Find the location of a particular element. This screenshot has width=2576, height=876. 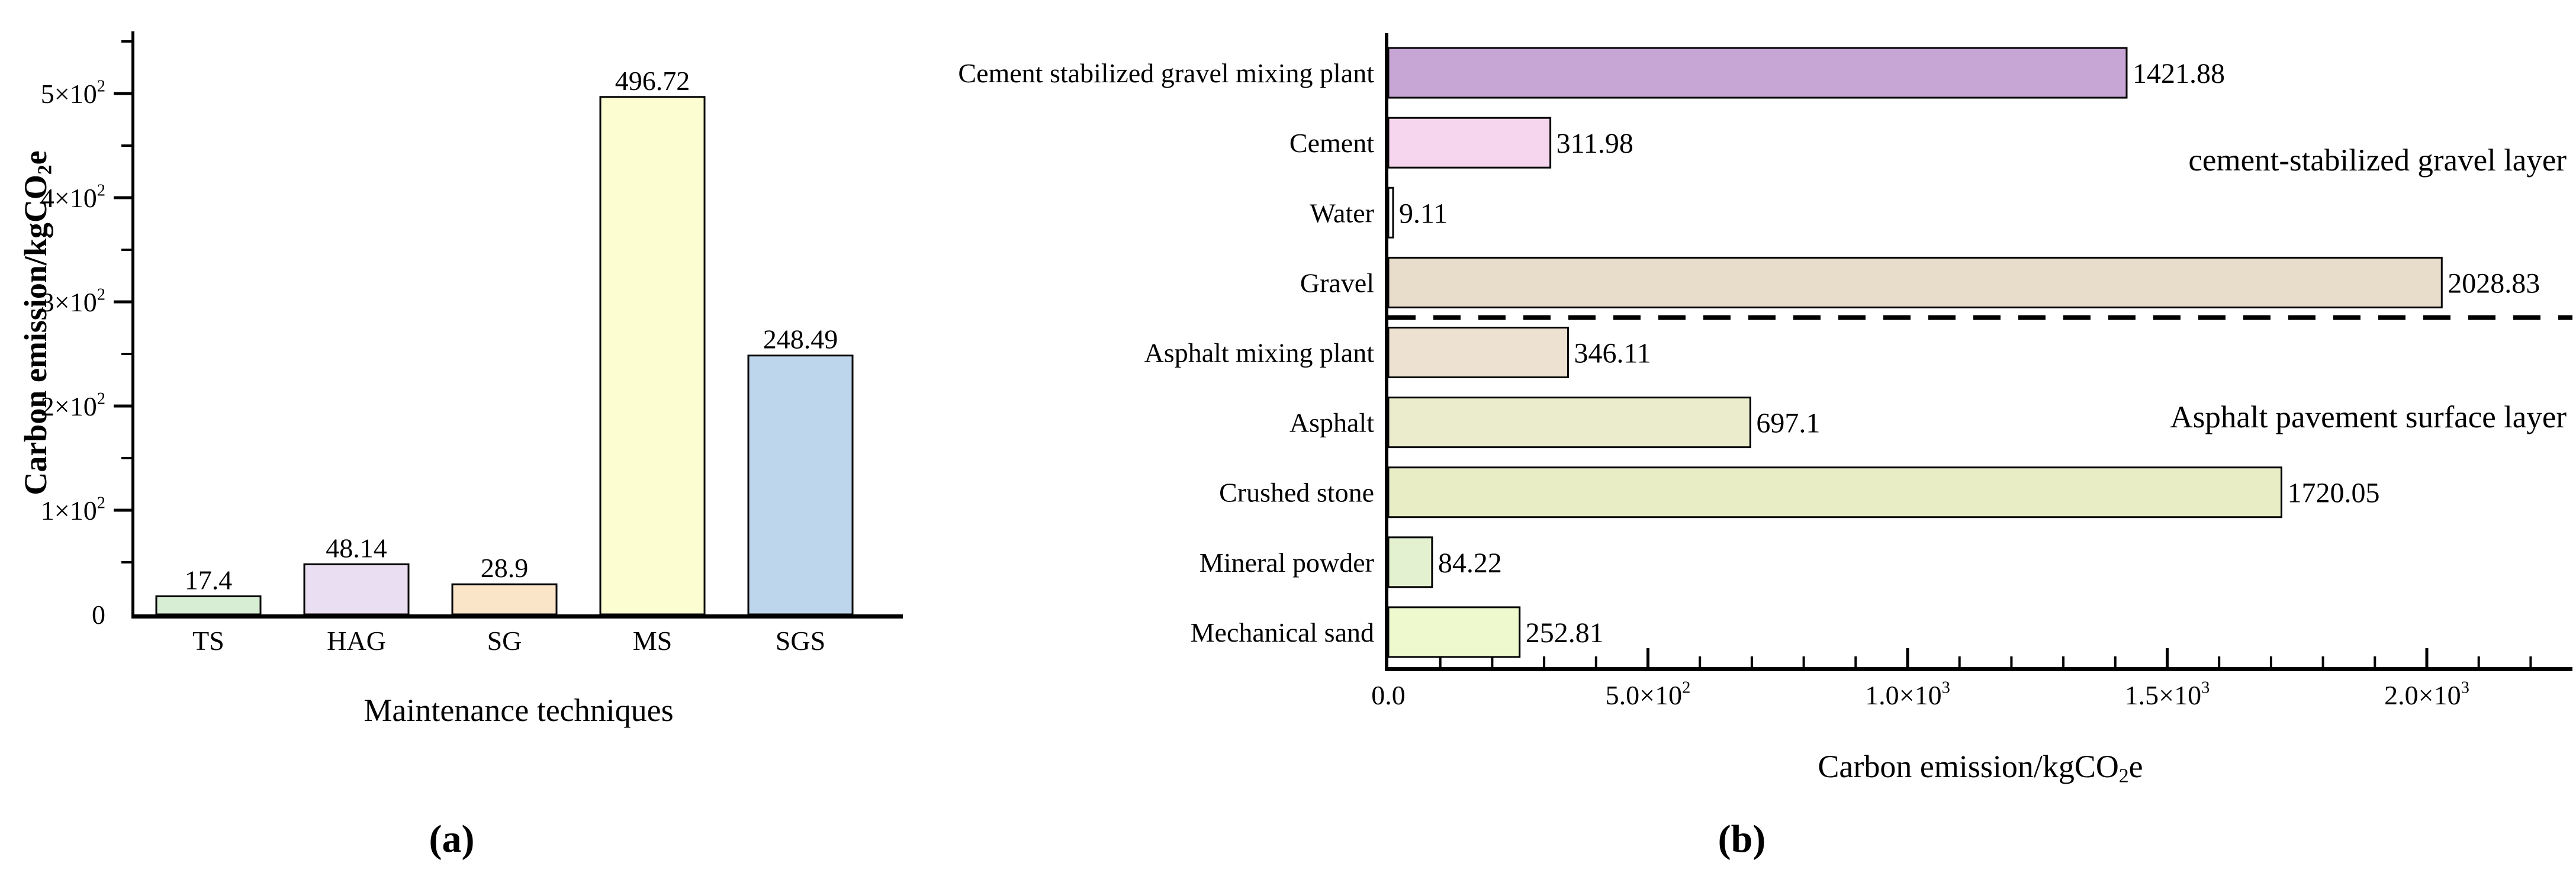

annotation-asphalt-pavement-surface-layer: Asphalt pavement surface layer is located at coordinates (2368, 417).